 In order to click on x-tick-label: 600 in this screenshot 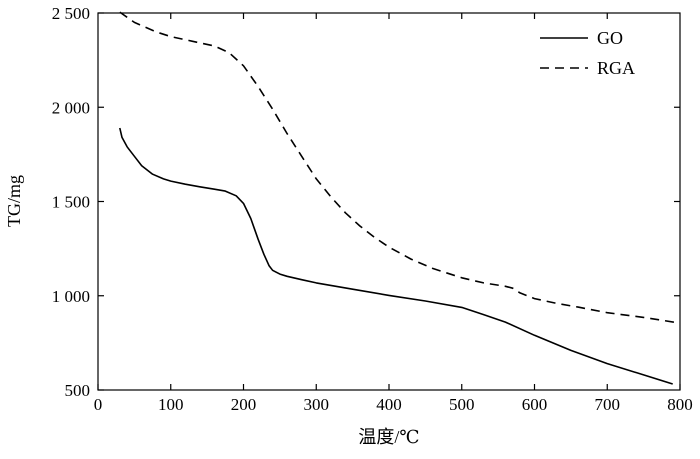, I will do `click(535, 404)`.